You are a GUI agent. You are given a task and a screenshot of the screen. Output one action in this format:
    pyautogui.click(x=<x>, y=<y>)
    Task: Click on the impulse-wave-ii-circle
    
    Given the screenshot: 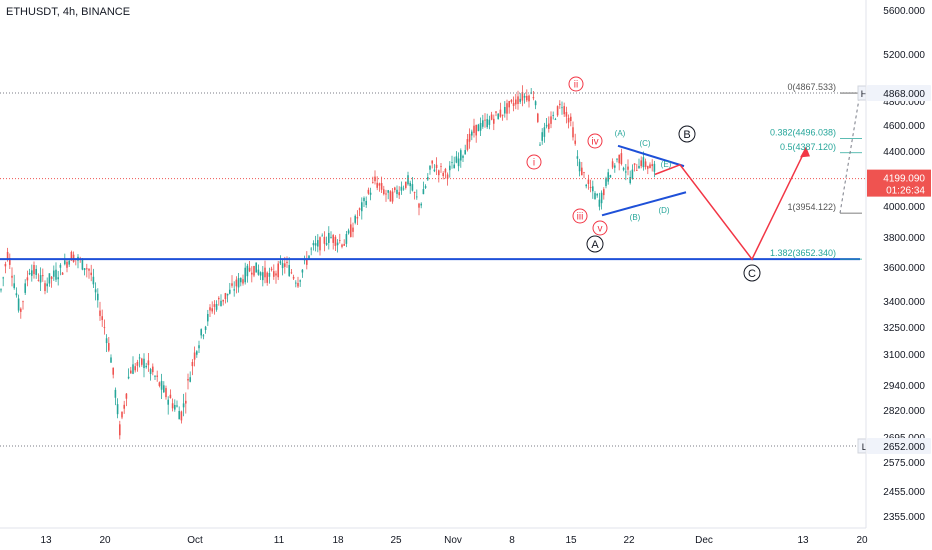 What is the action you would take?
    pyautogui.click(x=576, y=84)
    